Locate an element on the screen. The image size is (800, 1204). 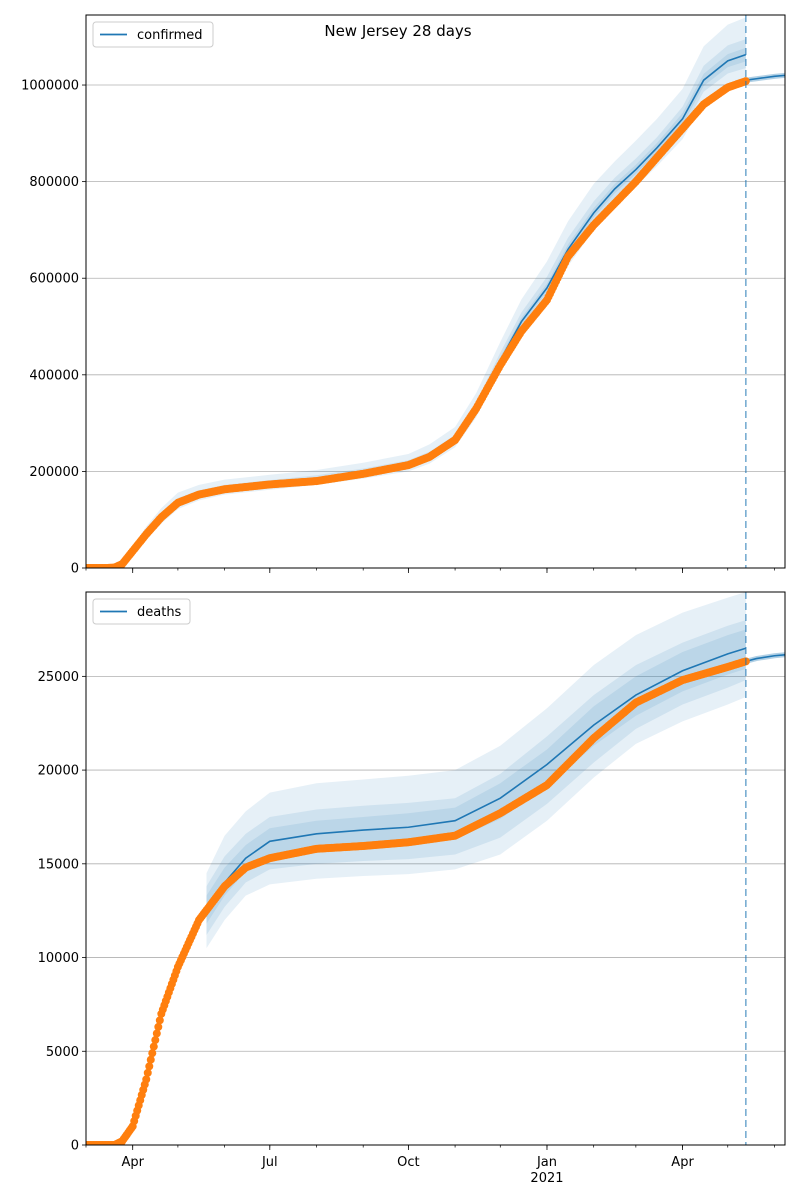
y-tick-label: 5000 is located at coordinates (62, 1052).